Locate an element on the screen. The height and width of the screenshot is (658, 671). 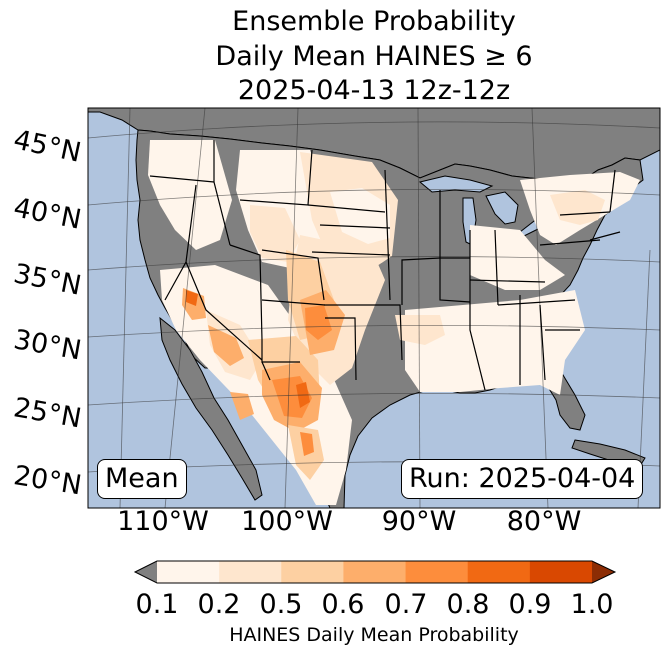
stat-label-box: Mean is located at coordinates (142, 479).